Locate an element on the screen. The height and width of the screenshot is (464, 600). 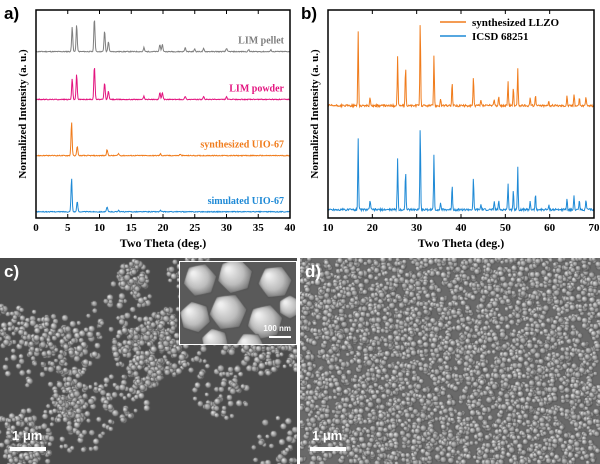
sem-inset: 100 nm is located at coordinates (238, 303).